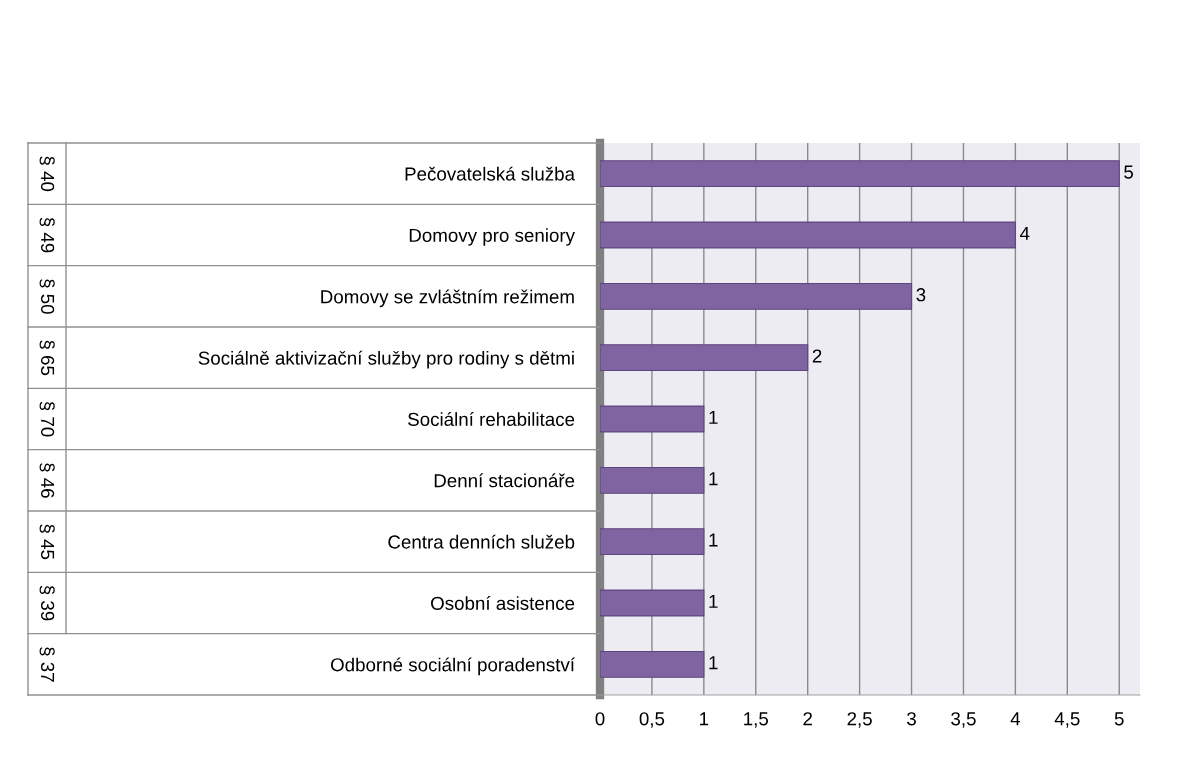 The image size is (1198, 766). Describe the element at coordinates (504, 480) in the screenshot. I see `y-tick-label: Denní stacionáře` at that location.